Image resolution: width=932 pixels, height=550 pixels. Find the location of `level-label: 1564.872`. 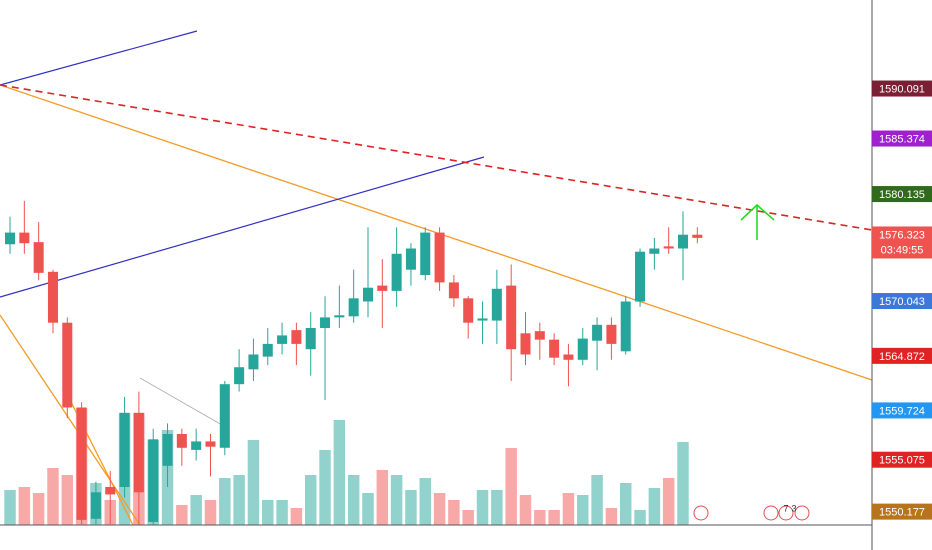

level-label: 1564.872 is located at coordinates (902, 355).